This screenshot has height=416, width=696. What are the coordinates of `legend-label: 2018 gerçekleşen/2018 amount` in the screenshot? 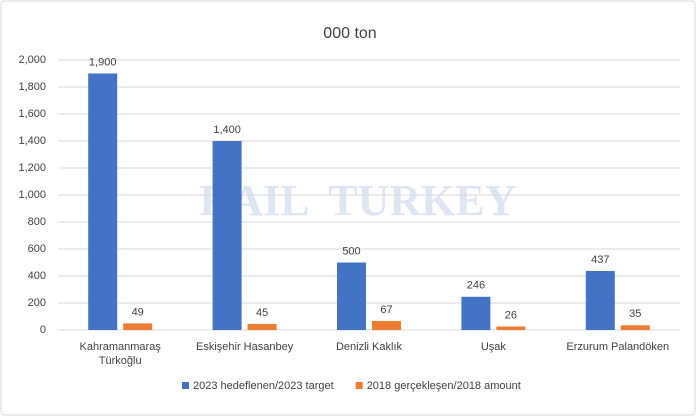 It's located at (444, 386).